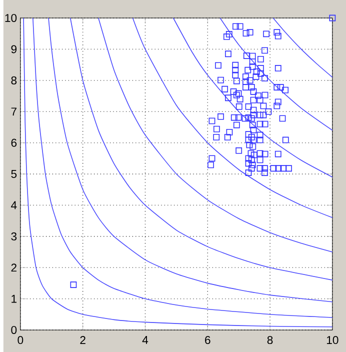  Describe the element at coordinates (13, 49) in the screenshot. I see `y-tick-label: 9` at that location.